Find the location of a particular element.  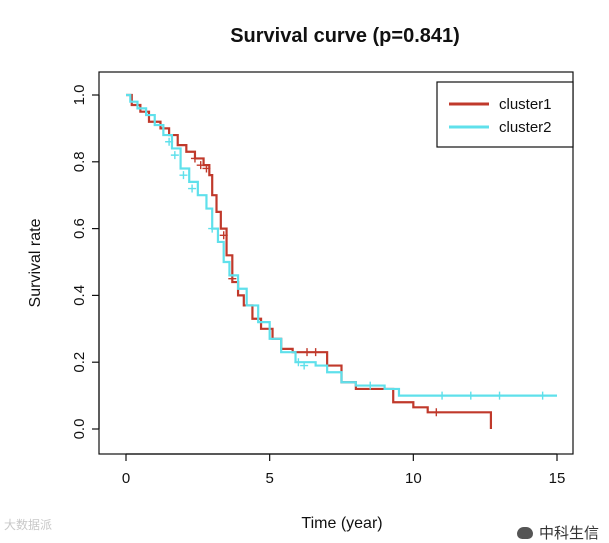

y-tick-label: 0.4 is located at coordinates (79, 295).